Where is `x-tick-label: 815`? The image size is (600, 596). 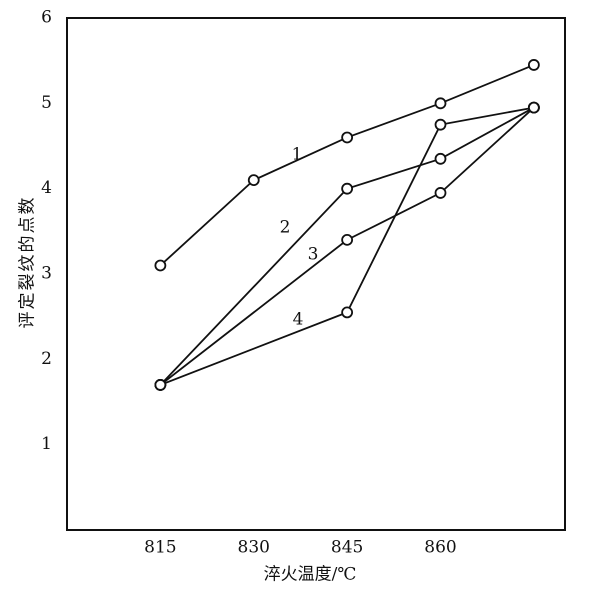 x-tick-label: 815 is located at coordinates (160, 548).